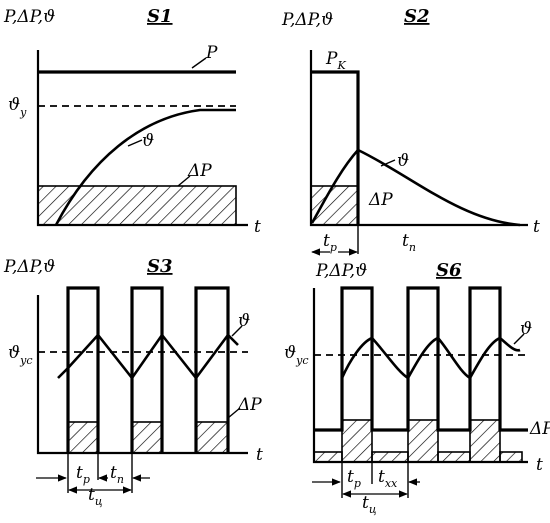 This screenshot has width=550, height=523. What do you see at coordinates (257, 227) in the screenshot?
I see `s1-xaxis-label: t` at bounding box center [257, 227].